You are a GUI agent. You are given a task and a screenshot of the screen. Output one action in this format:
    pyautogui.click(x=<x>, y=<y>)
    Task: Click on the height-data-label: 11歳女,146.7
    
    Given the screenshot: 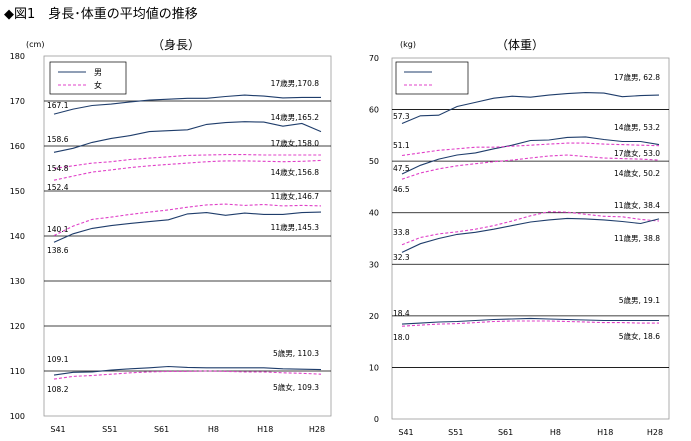 What is the action you would take?
    pyautogui.click(x=295, y=196)
    